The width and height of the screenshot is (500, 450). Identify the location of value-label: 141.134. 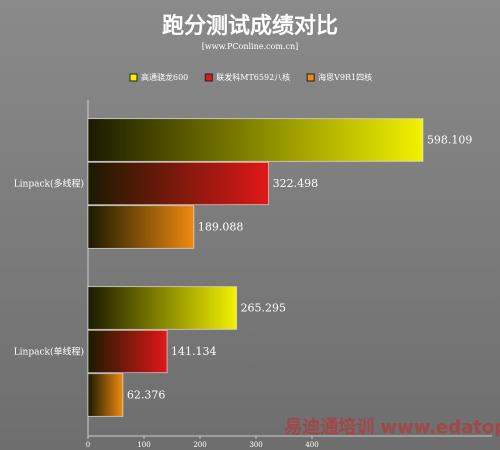
(194, 351).